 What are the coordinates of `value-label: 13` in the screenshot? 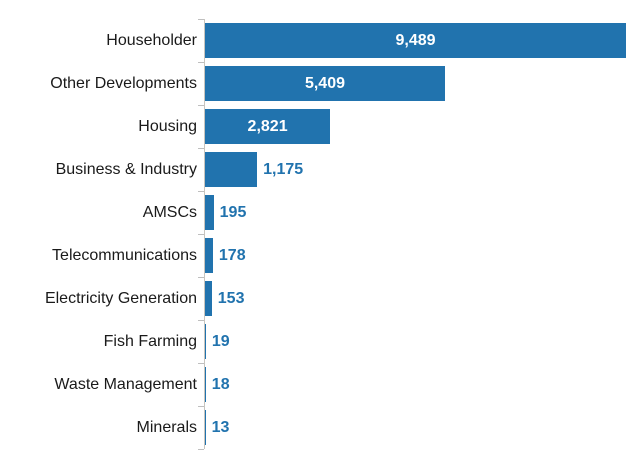 It's located at (220, 427).